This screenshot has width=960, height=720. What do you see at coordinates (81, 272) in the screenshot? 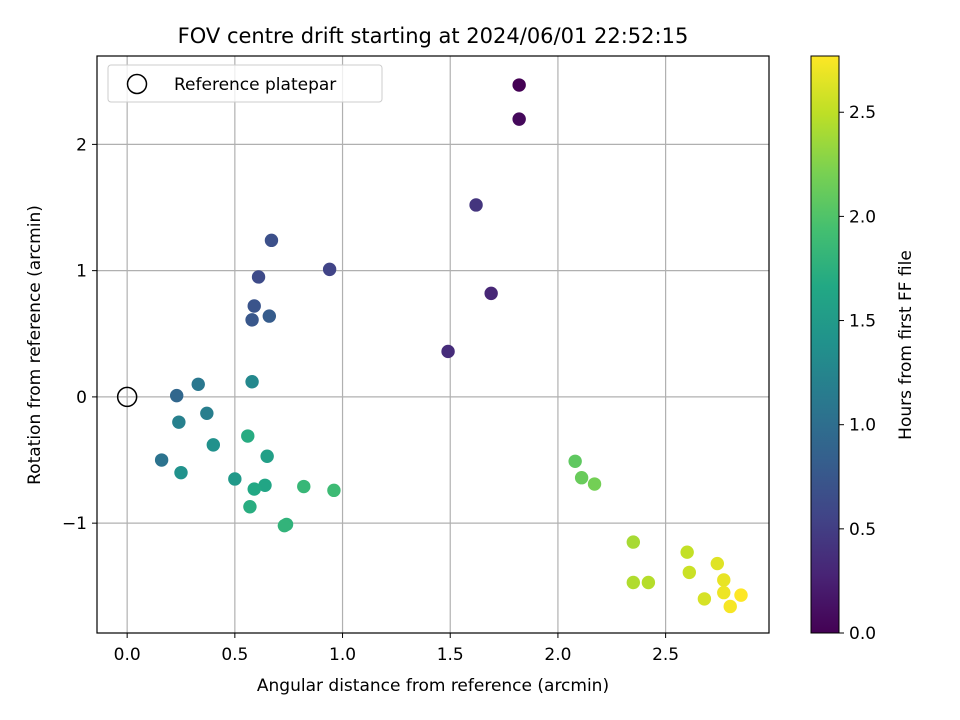
I see `y-tick-label: 1` at bounding box center [81, 272].